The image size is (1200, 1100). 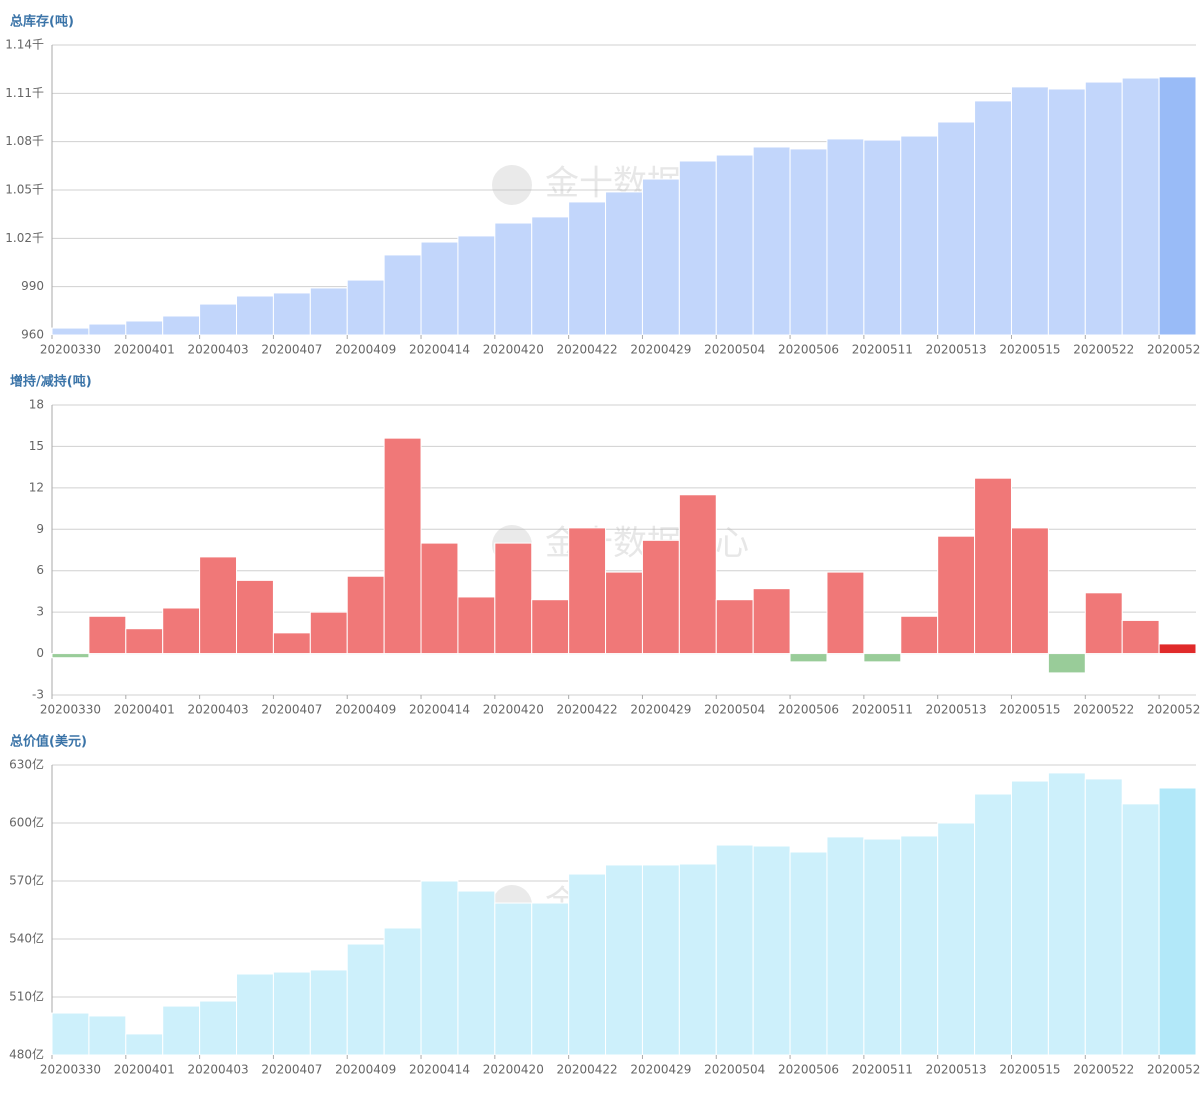 I want to click on x-tick-label: 20200414, so click(x=439, y=350).